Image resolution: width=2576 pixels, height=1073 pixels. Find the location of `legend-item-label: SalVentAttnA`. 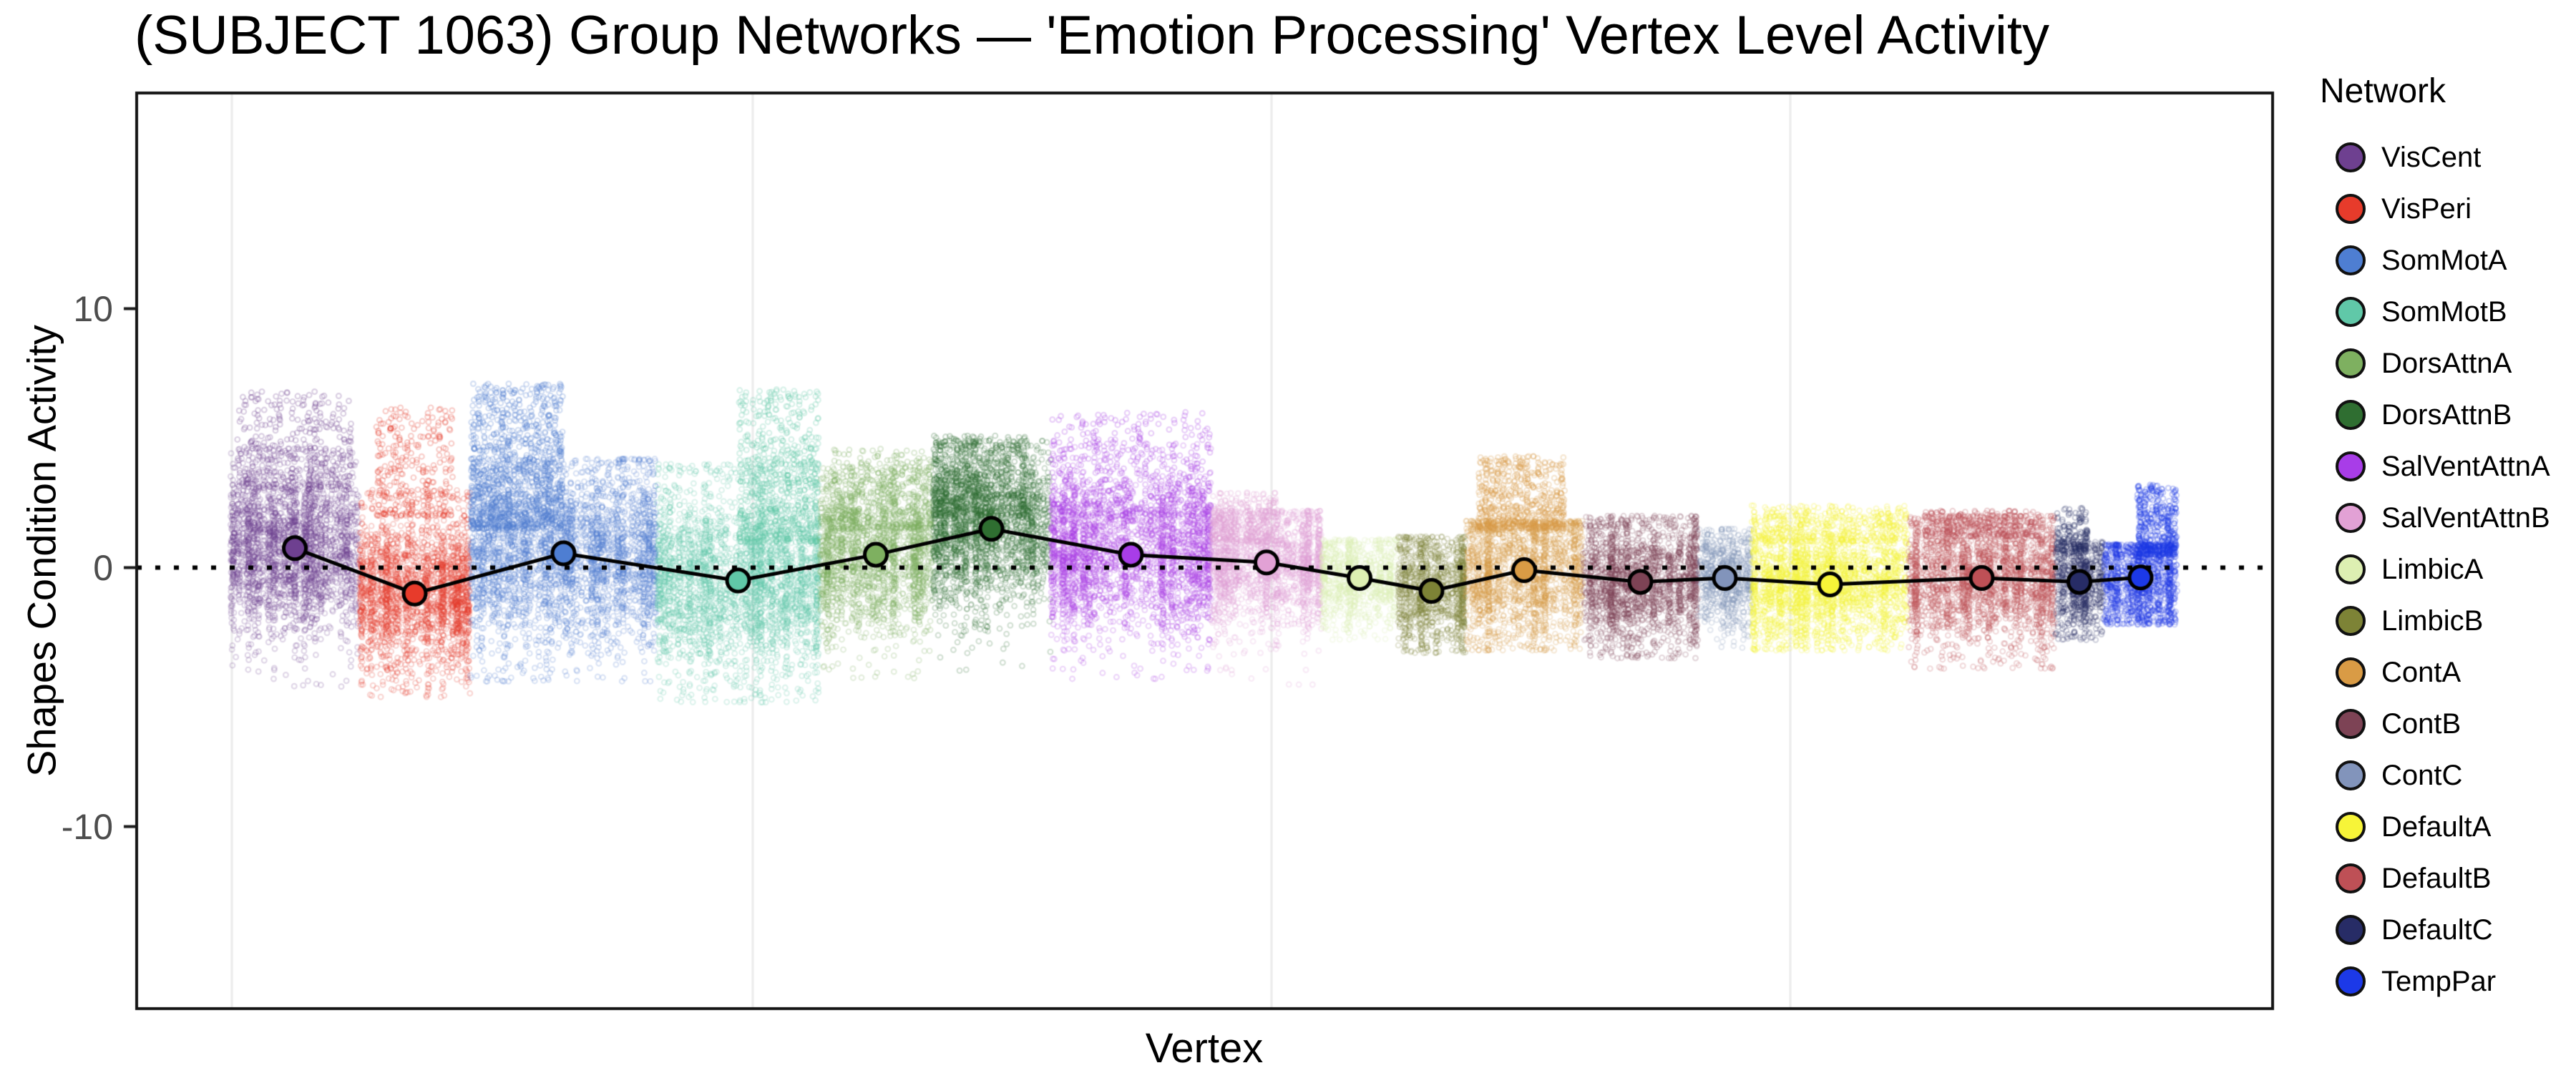

legend-item-label: SalVentAttnA is located at coordinates (2465, 466).